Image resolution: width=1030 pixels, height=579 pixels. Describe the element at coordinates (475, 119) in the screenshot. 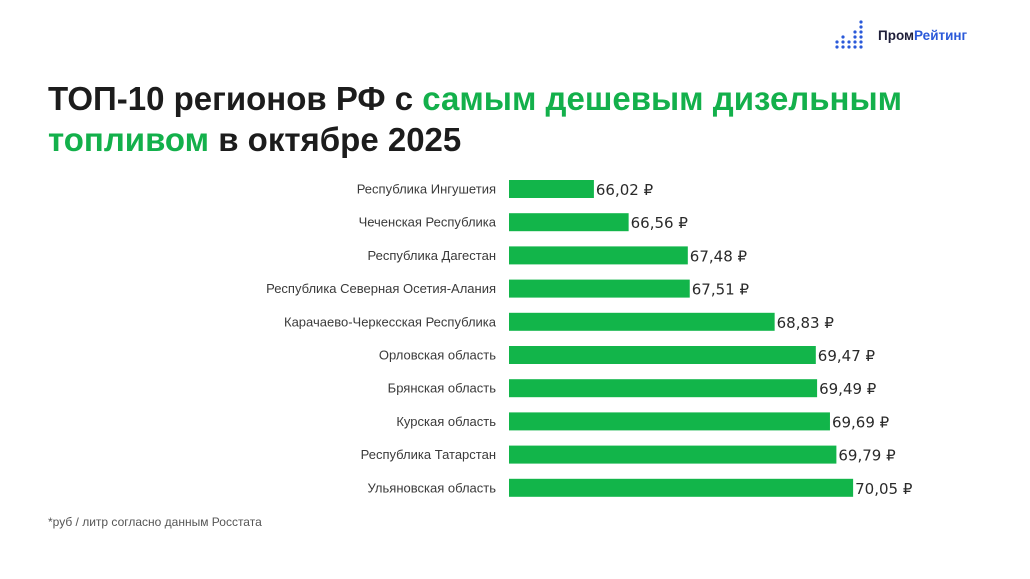

I see `title-highlight: самым дешевым дизельным топливом` at that location.